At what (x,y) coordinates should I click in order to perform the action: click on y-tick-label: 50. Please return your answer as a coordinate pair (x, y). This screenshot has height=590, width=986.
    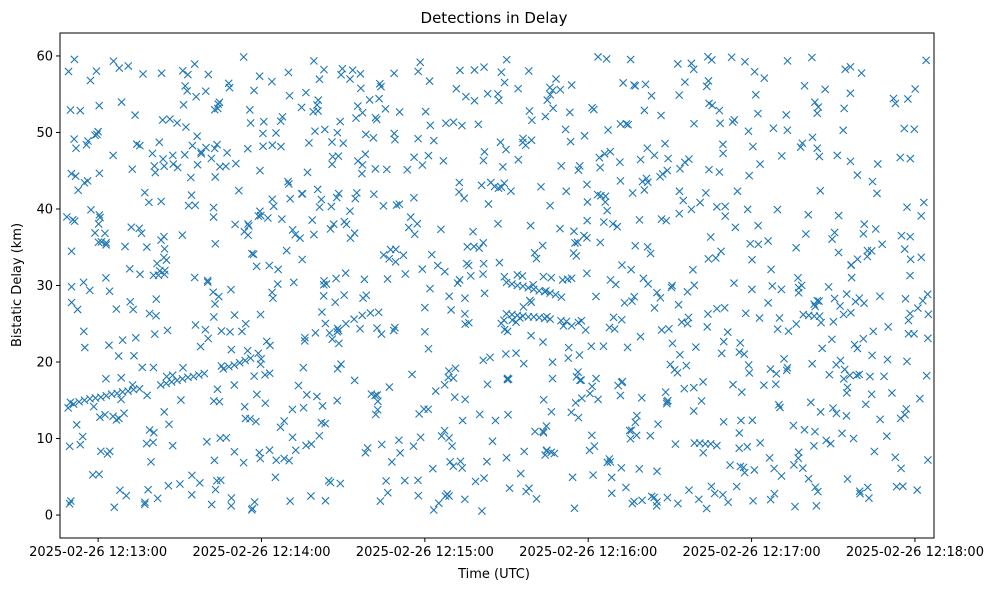
    Looking at the image, I should click on (44, 133).